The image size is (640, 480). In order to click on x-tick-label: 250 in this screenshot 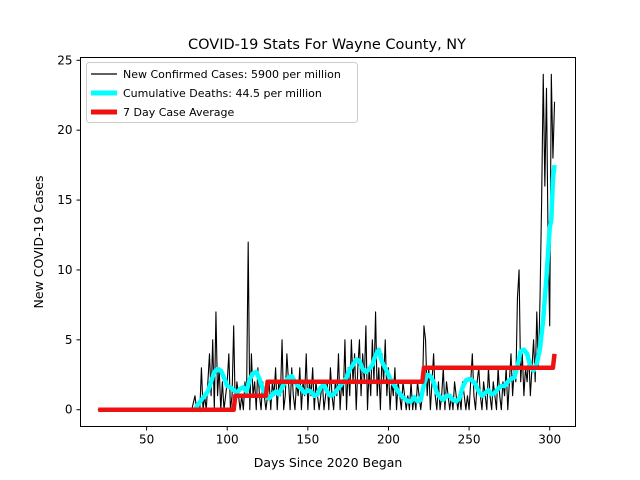, I will do `click(469, 440)`.